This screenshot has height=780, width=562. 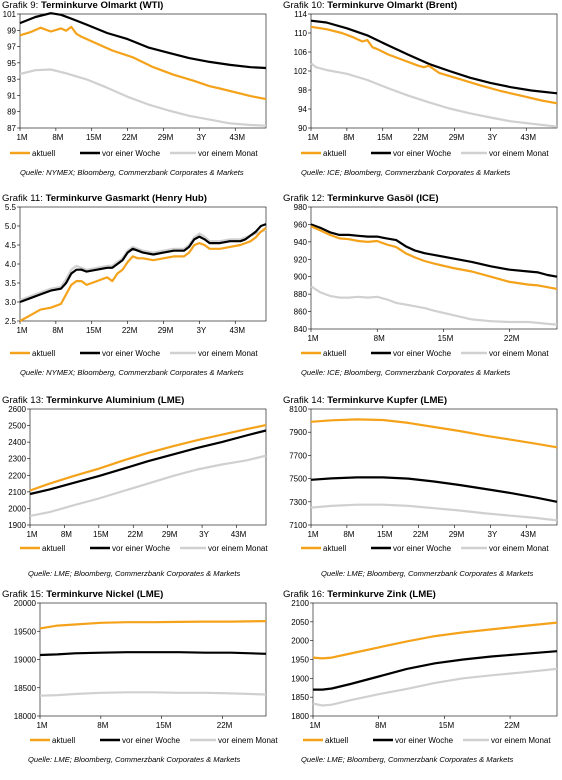 I want to click on y-tick-label: 102, so click(x=301, y=71).